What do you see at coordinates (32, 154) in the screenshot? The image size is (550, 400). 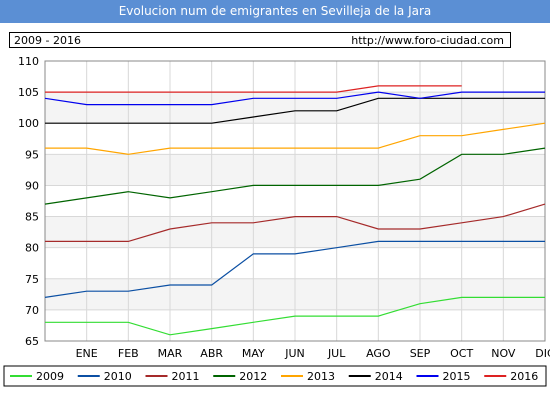 I see `y-tick-label: 95` at bounding box center [32, 154].